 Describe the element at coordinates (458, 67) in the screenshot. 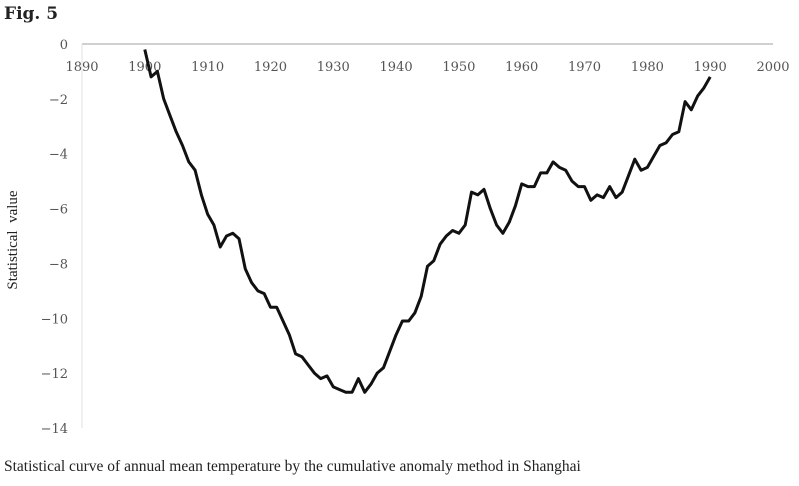

I see `x-tick-label: 1950` at that location.